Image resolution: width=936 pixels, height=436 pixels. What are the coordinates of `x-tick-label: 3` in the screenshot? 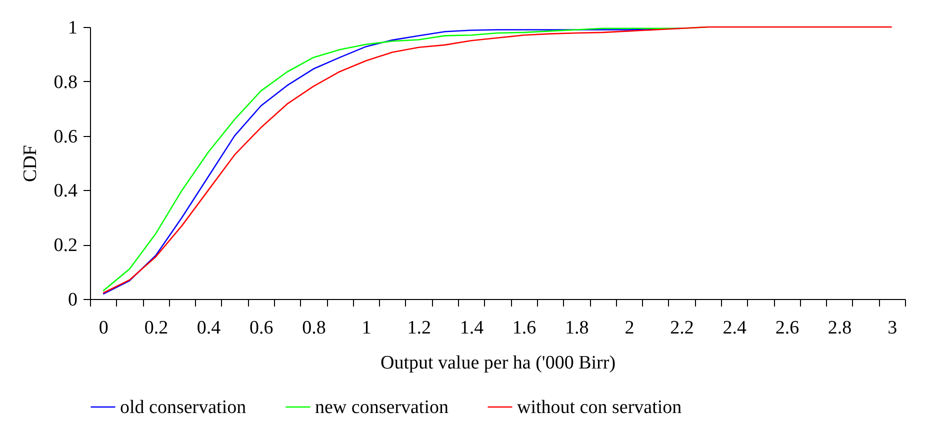 It's located at (893, 328).